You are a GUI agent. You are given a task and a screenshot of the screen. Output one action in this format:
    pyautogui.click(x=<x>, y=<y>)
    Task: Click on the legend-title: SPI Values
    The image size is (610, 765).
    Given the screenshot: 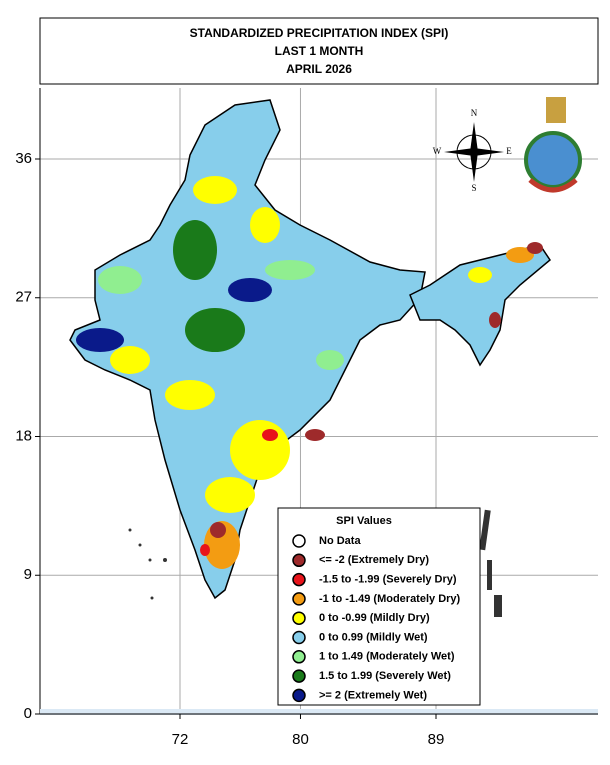 What is the action you would take?
    pyautogui.click(x=364, y=521)
    